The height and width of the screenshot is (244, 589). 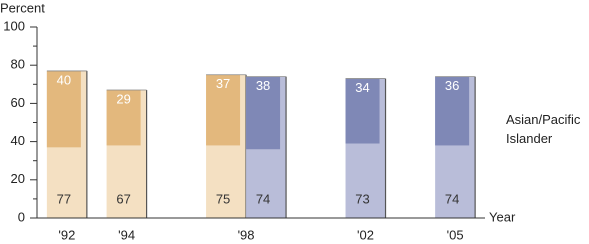 What do you see at coordinates (126, 234) in the screenshot?
I see `x-tick-label: '94` at bounding box center [126, 234].